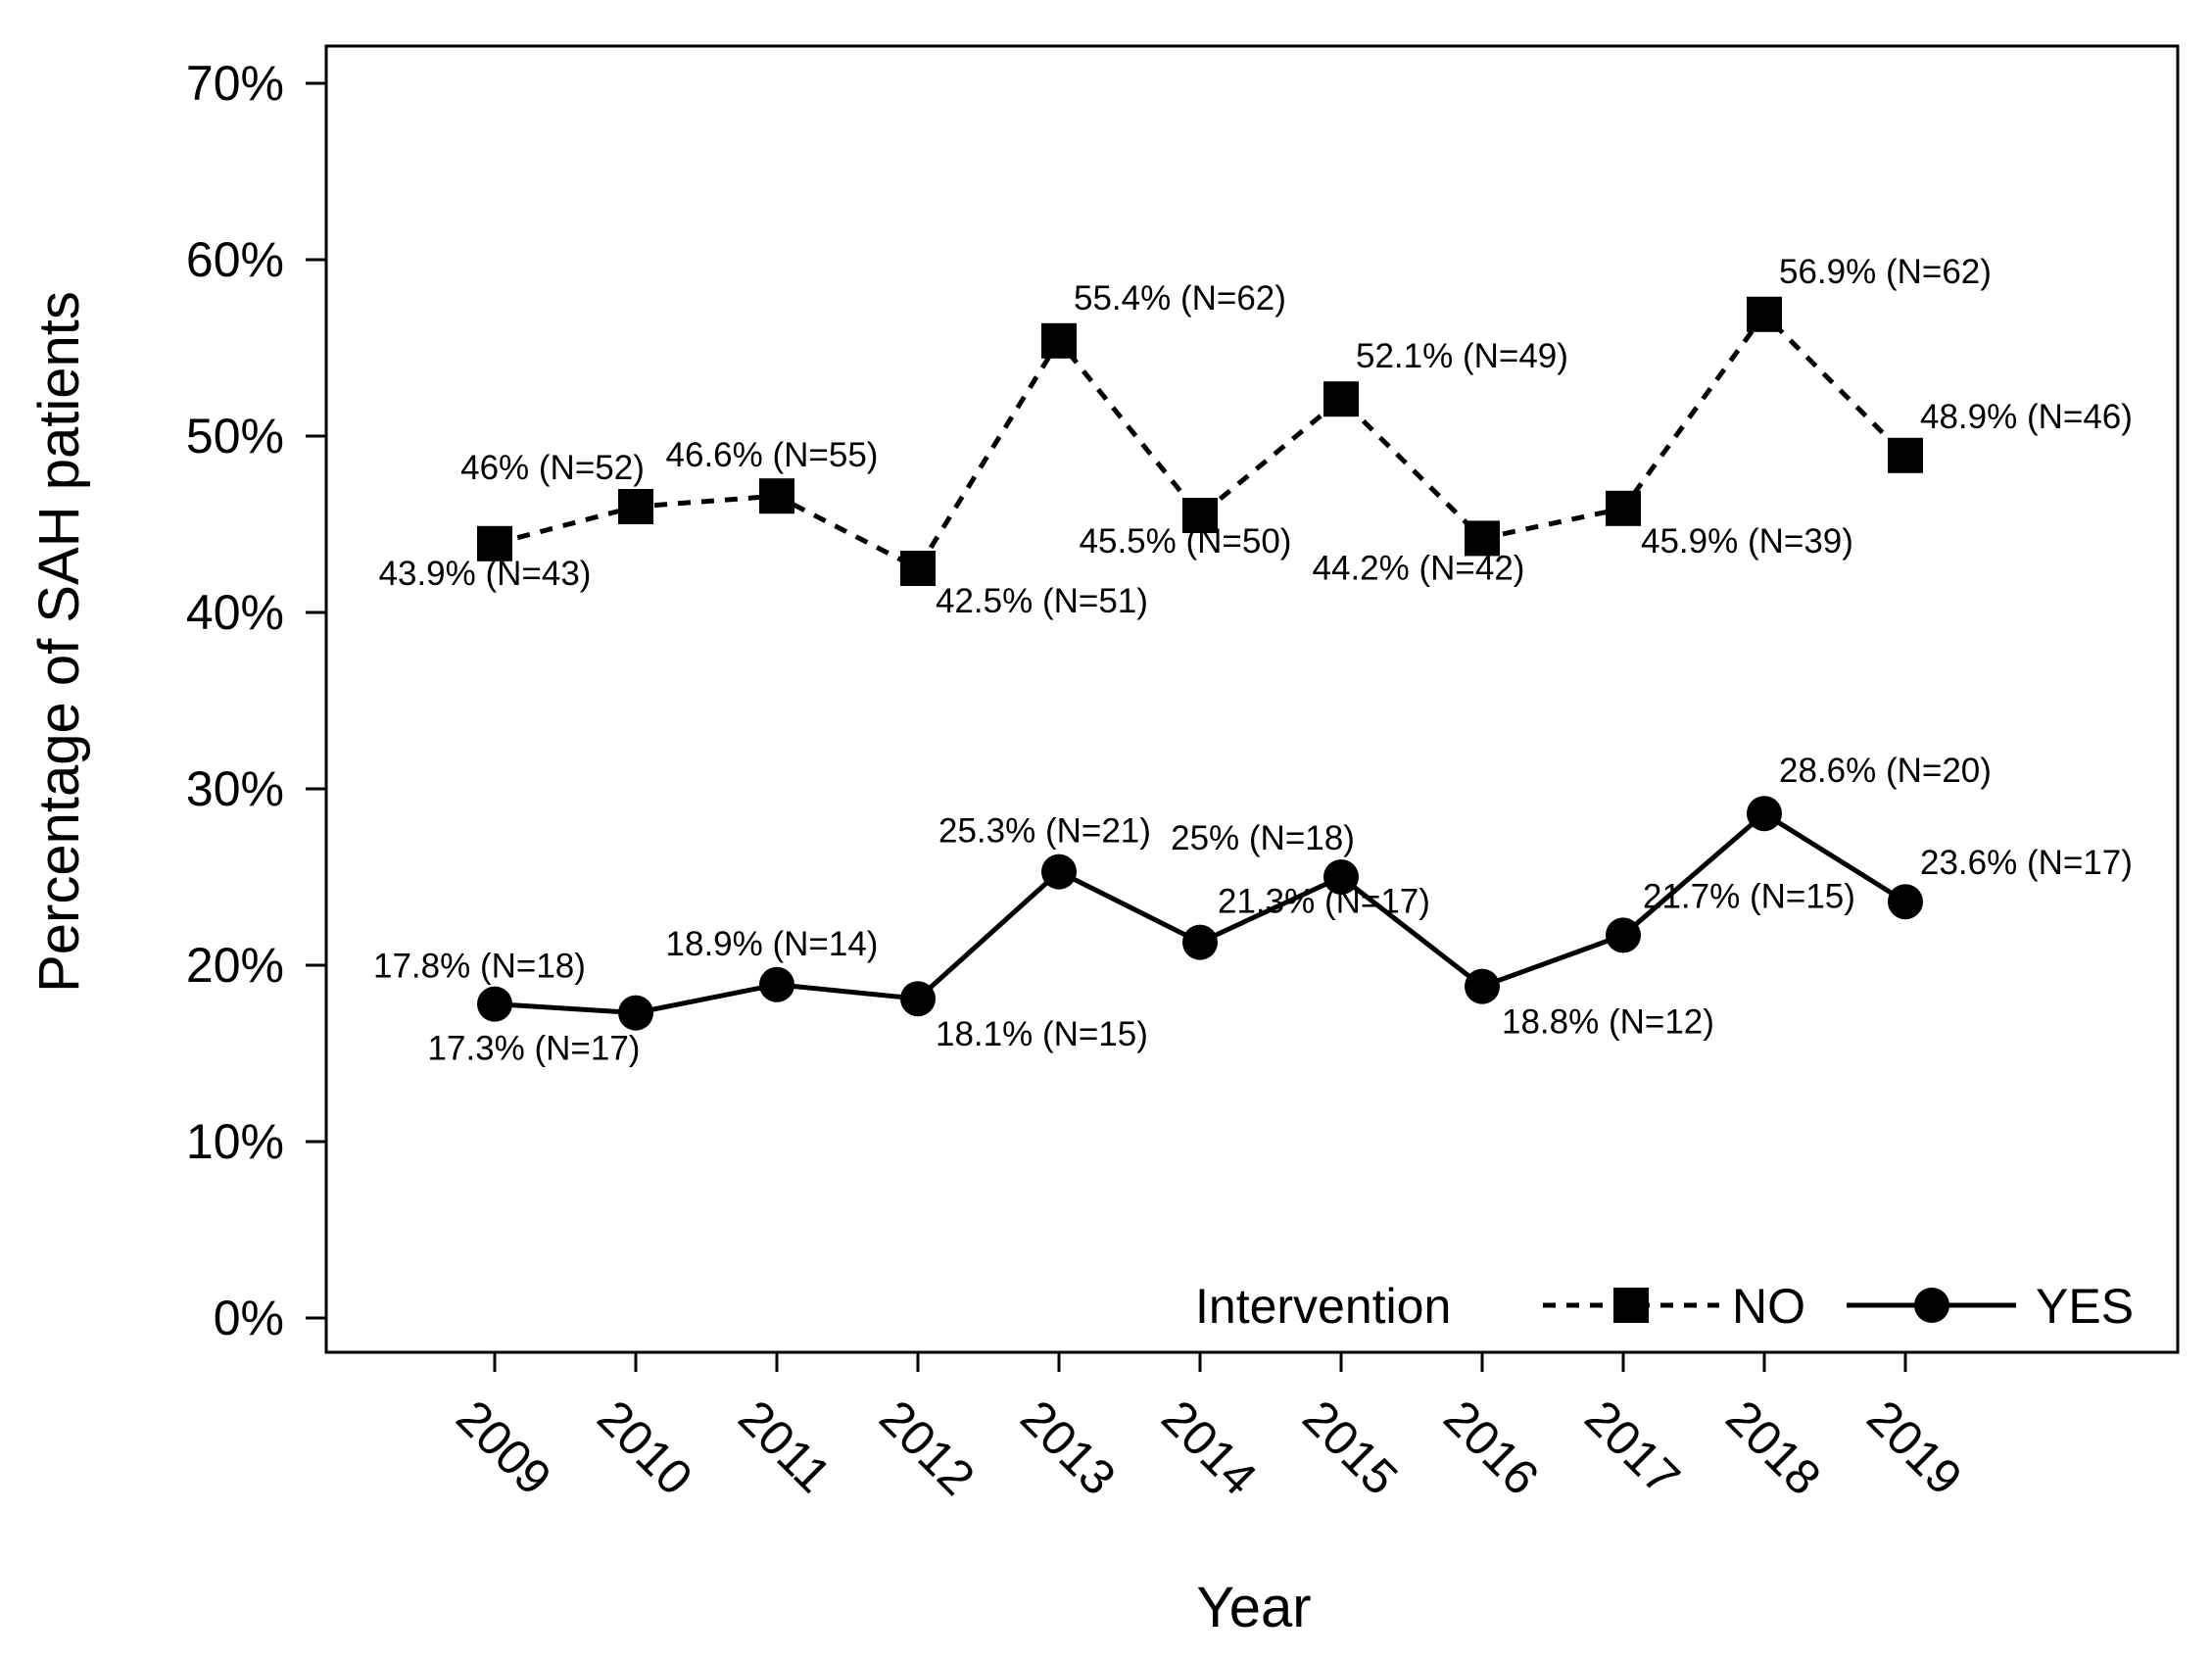 This screenshot has height=1659, width=2212. I want to click on legend: Intervention NO YES, so click(1664, 1307).